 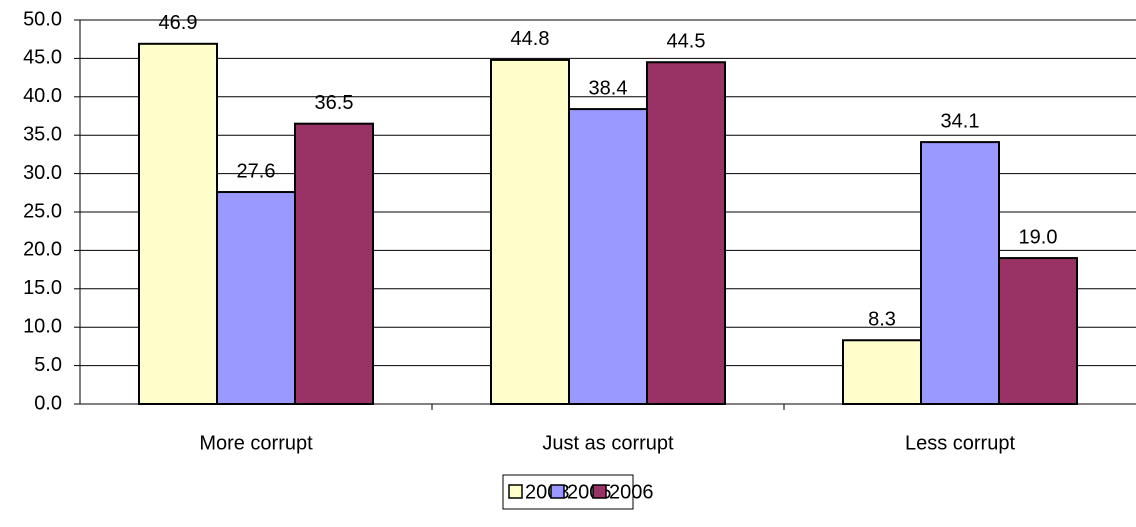 I want to click on data-label: 36.5, so click(x=334, y=103).